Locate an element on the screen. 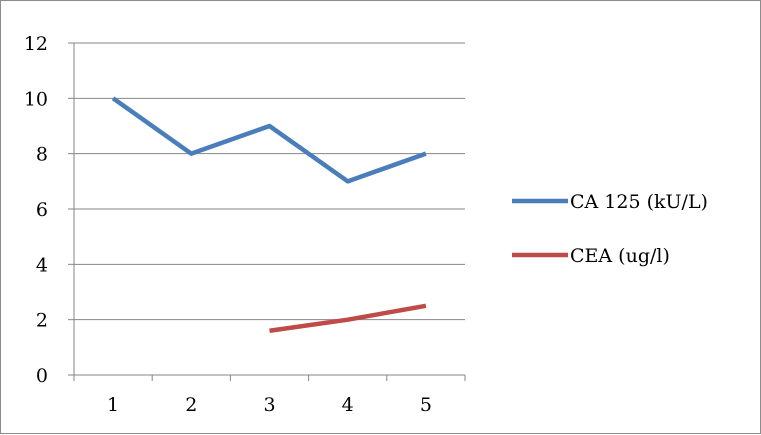 Image resolution: width=761 pixels, height=435 pixels. y-tick-label: 6 is located at coordinates (42, 210).